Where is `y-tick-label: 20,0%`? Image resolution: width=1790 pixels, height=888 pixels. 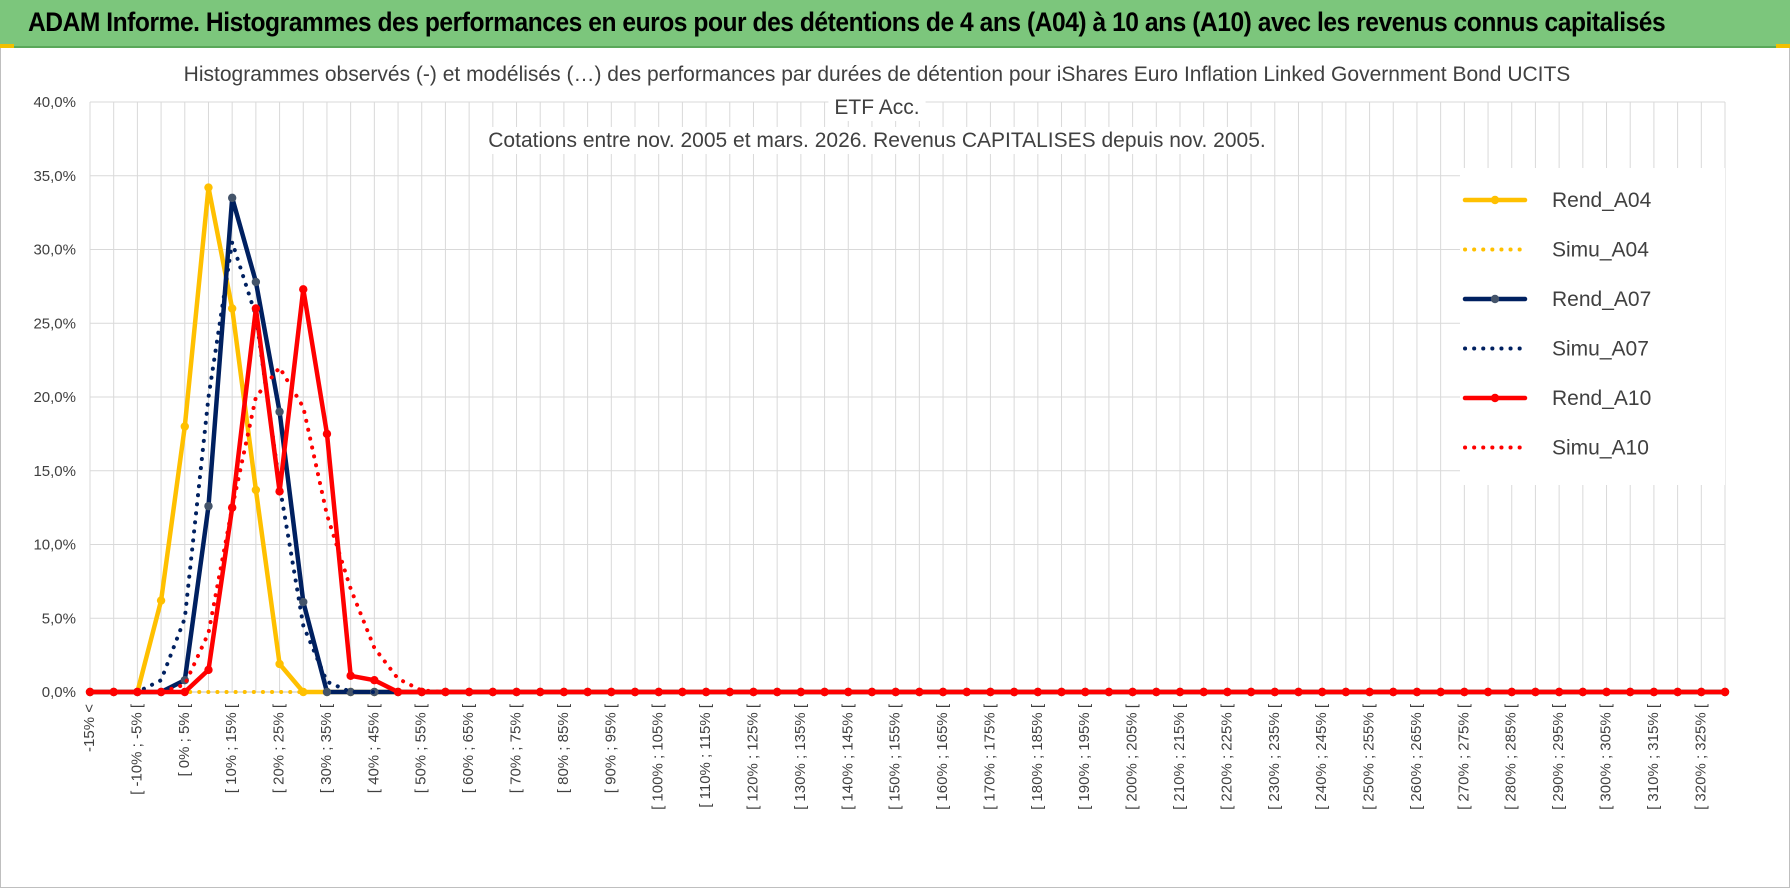
y-tick-label: 20,0% is located at coordinates (54, 397).